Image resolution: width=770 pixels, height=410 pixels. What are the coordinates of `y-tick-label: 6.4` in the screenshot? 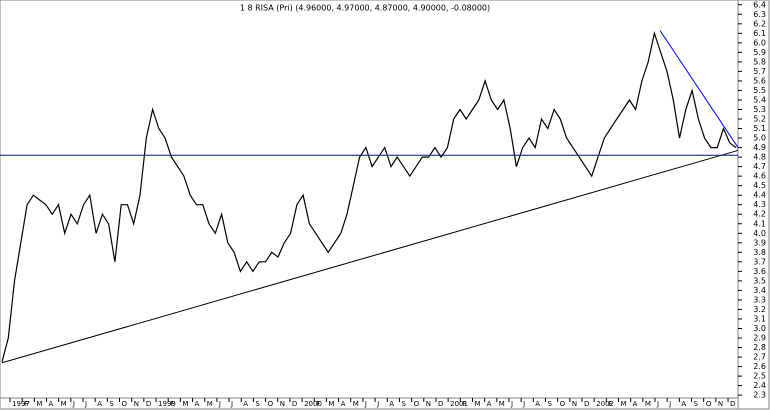 It's located at (759, 4).